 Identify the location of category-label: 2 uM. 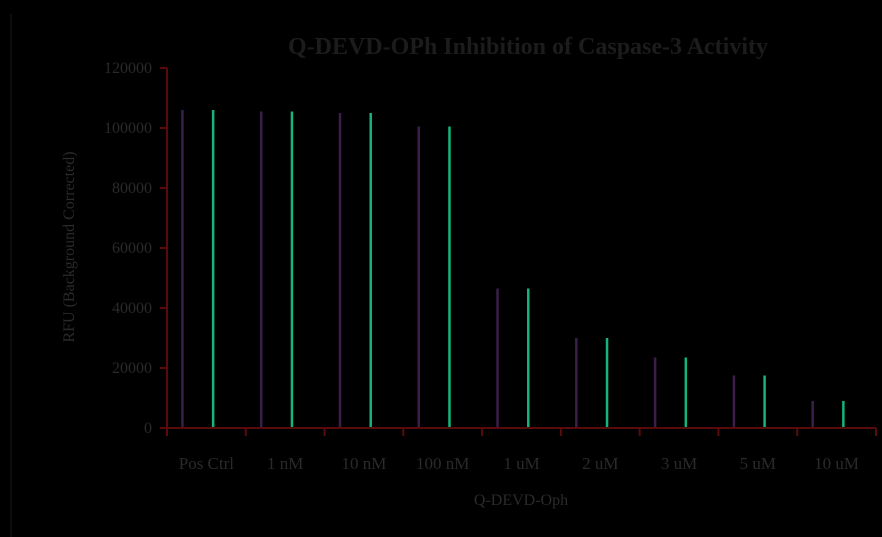
(600, 463).